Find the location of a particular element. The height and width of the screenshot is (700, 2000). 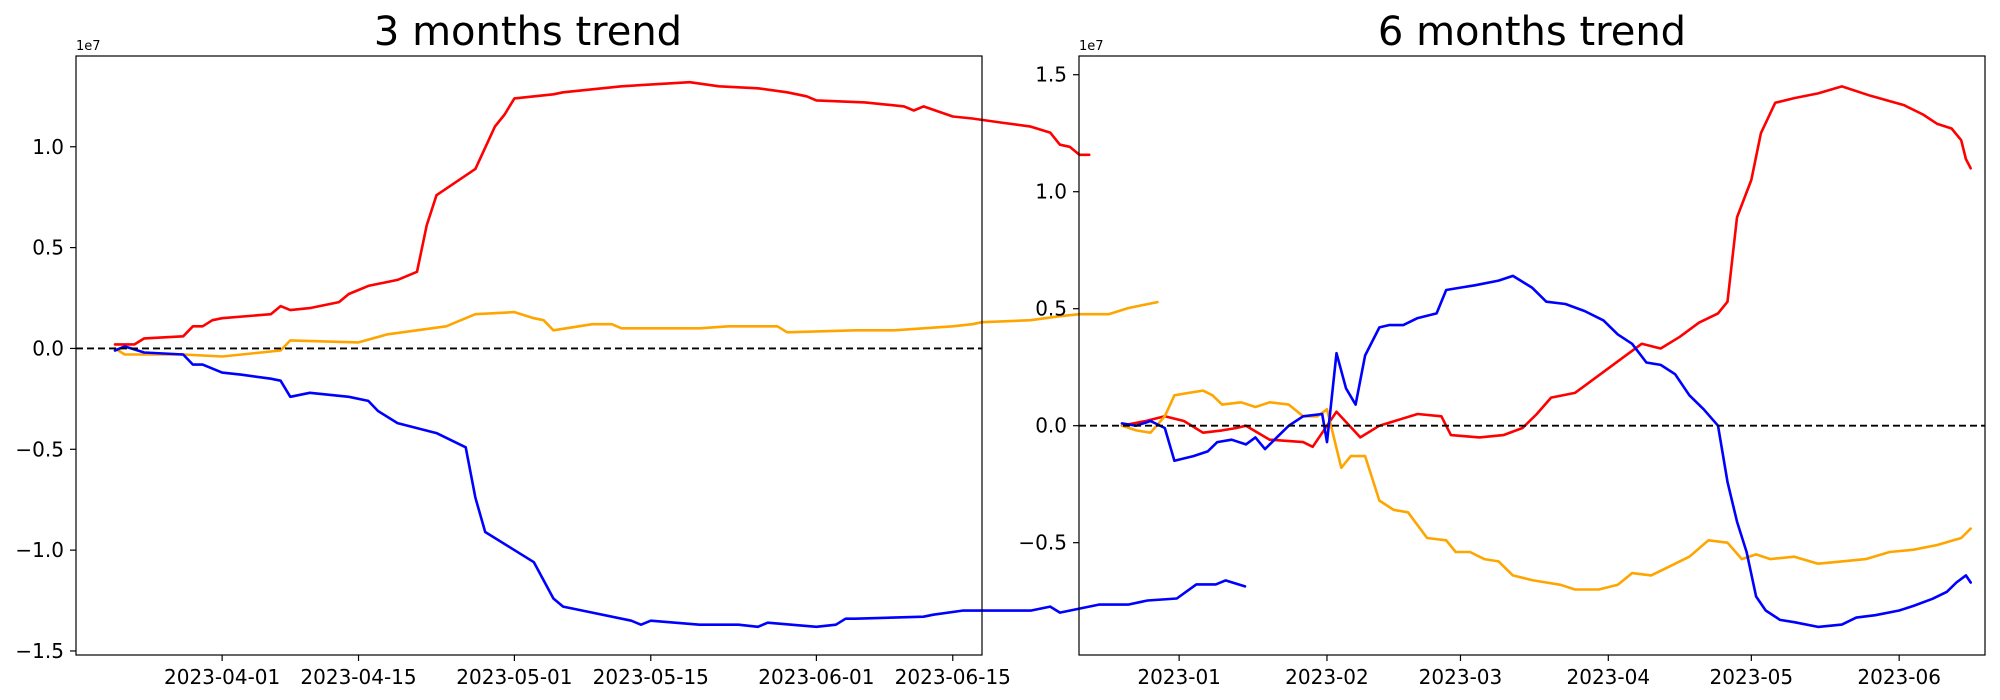

x-tick-label: 2023-04-15 is located at coordinates (358, 677).